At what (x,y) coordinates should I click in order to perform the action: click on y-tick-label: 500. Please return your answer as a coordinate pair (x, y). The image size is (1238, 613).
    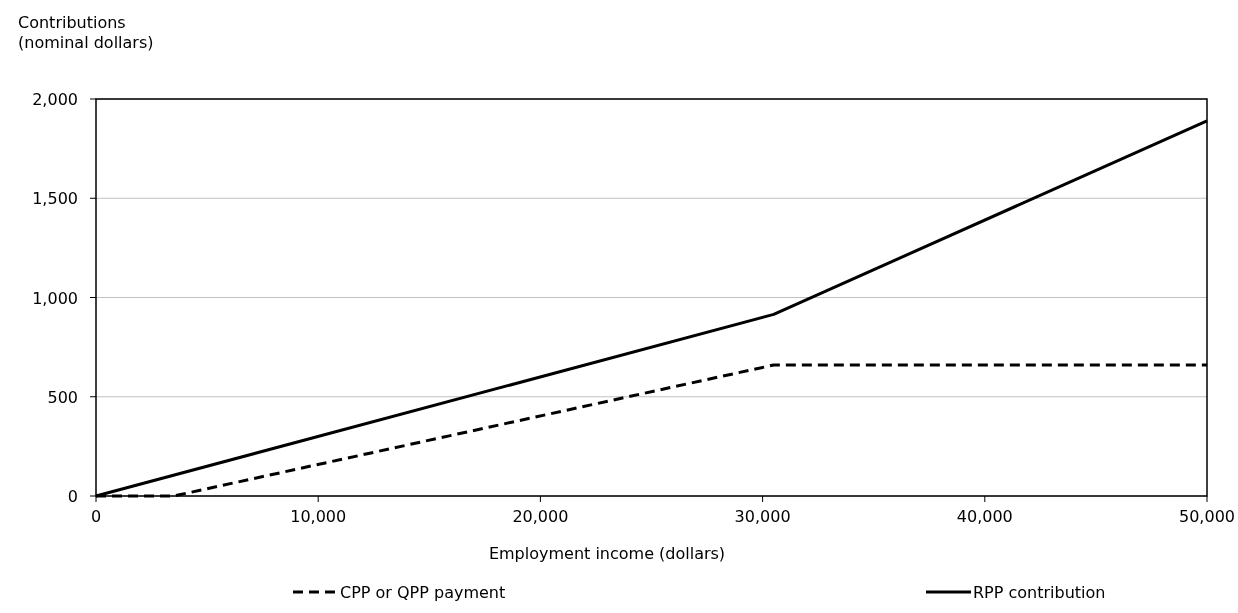
    Looking at the image, I should click on (62, 397).